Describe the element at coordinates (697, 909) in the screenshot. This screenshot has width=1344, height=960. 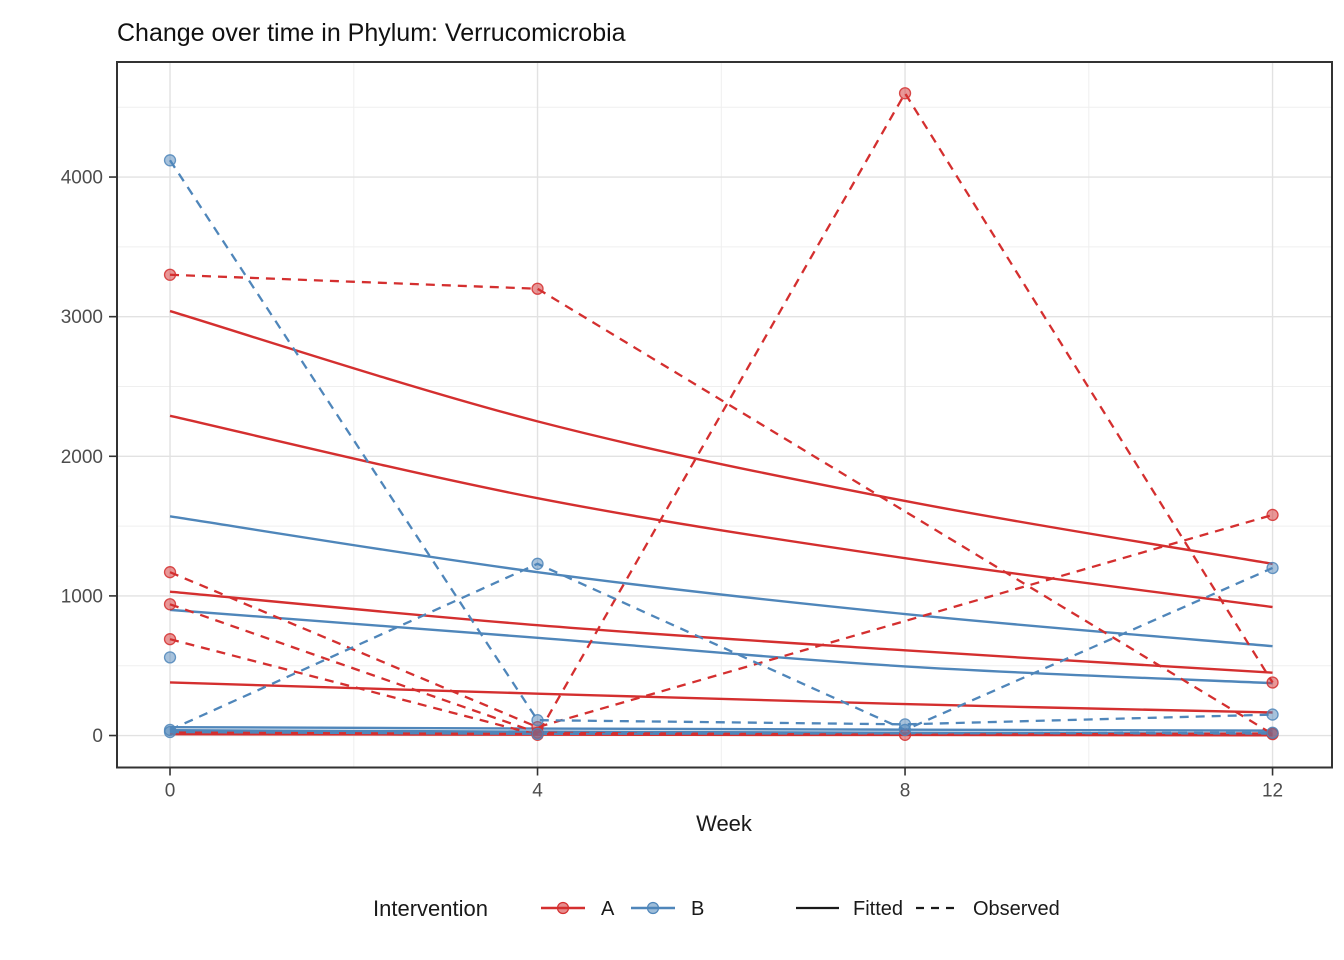
I see `legend-label-b: B` at that location.